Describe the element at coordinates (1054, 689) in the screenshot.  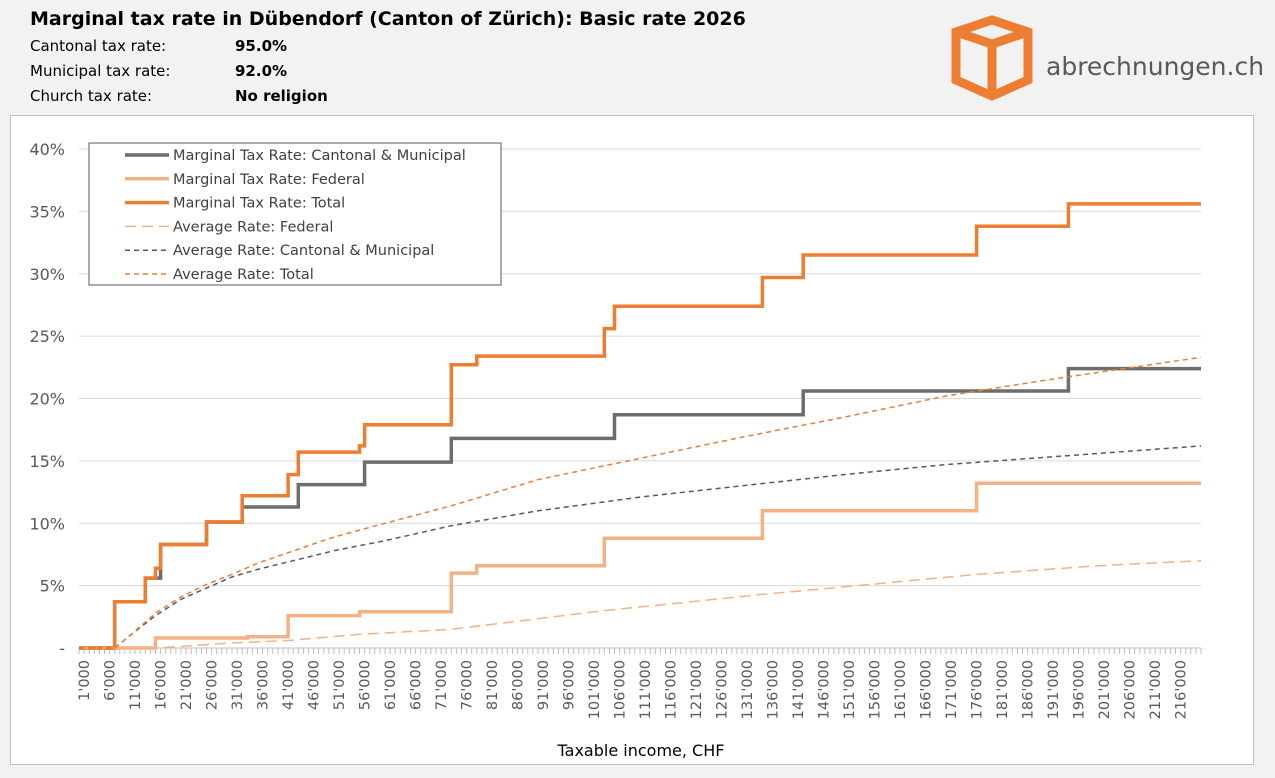
I see `x-tick-label: 191'000` at that location.